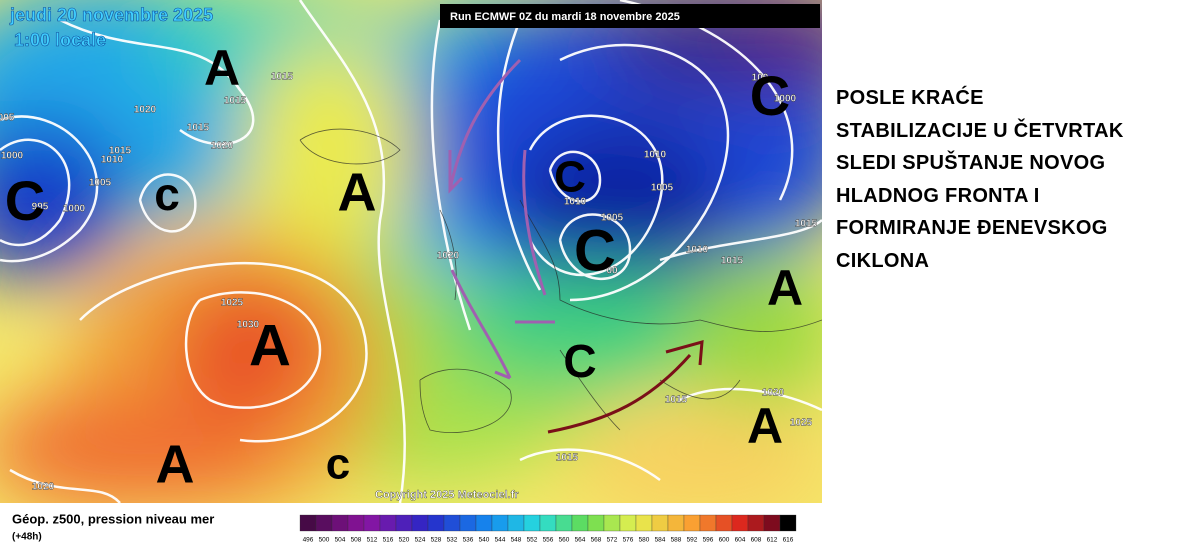 The width and height of the screenshot is (1200, 549). What do you see at coordinates (113, 518) in the screenshot?
I see `legend-title: Géop. z500, pression niveau mer` at bounding box center [113, 518].